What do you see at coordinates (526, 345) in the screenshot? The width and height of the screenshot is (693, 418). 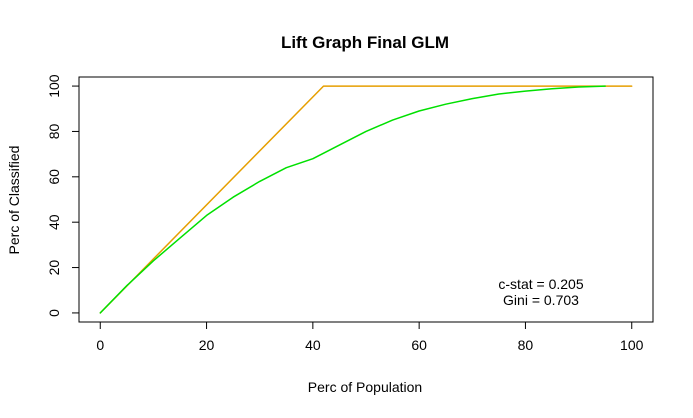 I see `x-tick-label: 80` at bounding box center [526, 345].